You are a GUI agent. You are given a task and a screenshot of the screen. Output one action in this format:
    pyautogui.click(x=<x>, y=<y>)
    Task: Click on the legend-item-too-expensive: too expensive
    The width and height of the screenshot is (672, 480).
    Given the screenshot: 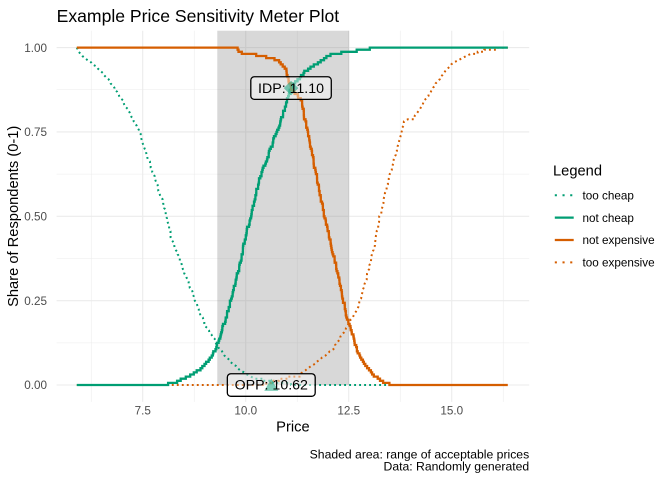 What is the action you would take?
    pyautogui.click(x=604, y=263)
    